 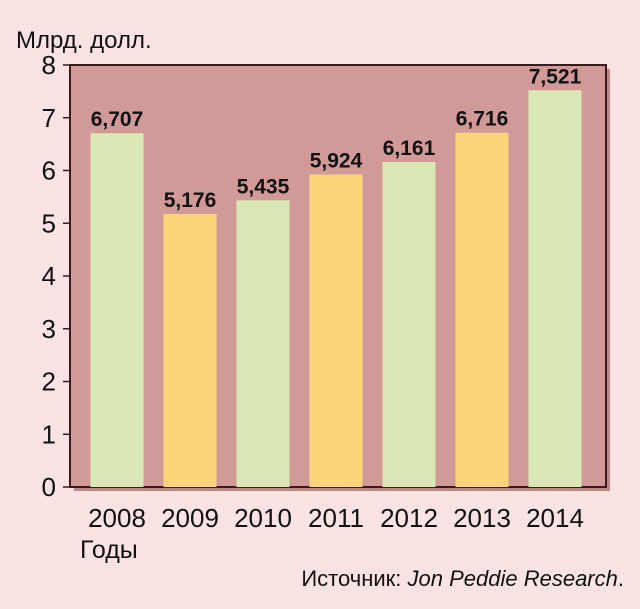 I want to click on bar-value-label: 5,924, so click(x=336, y=161).